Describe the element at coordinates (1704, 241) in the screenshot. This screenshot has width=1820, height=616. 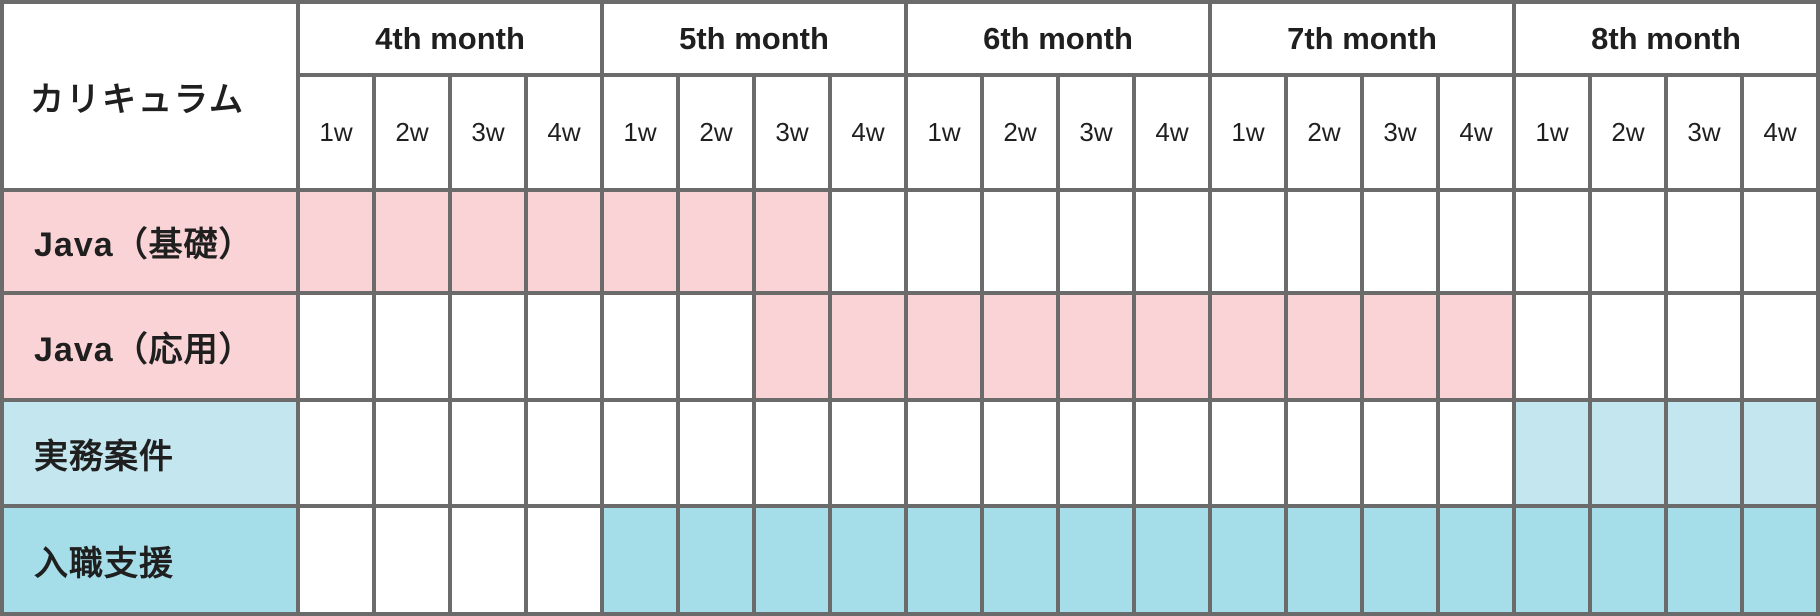
I see `schedule-cell-java-basic-w19` at that location.